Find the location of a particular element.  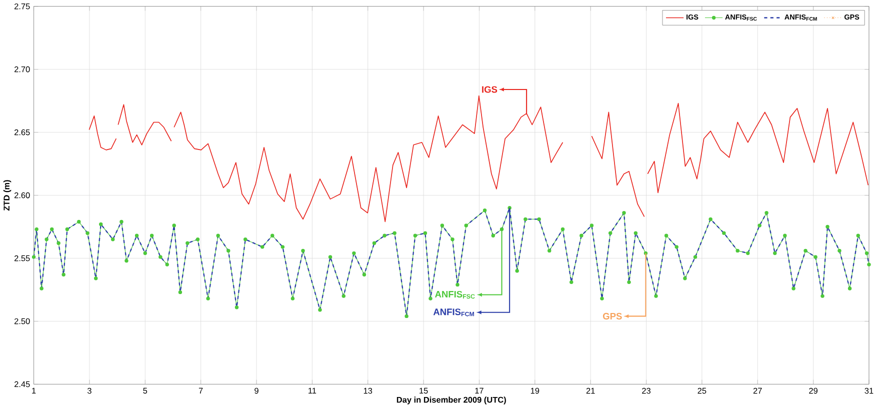

y-tick-label: 2.55 is located at coordinates (22, 258).